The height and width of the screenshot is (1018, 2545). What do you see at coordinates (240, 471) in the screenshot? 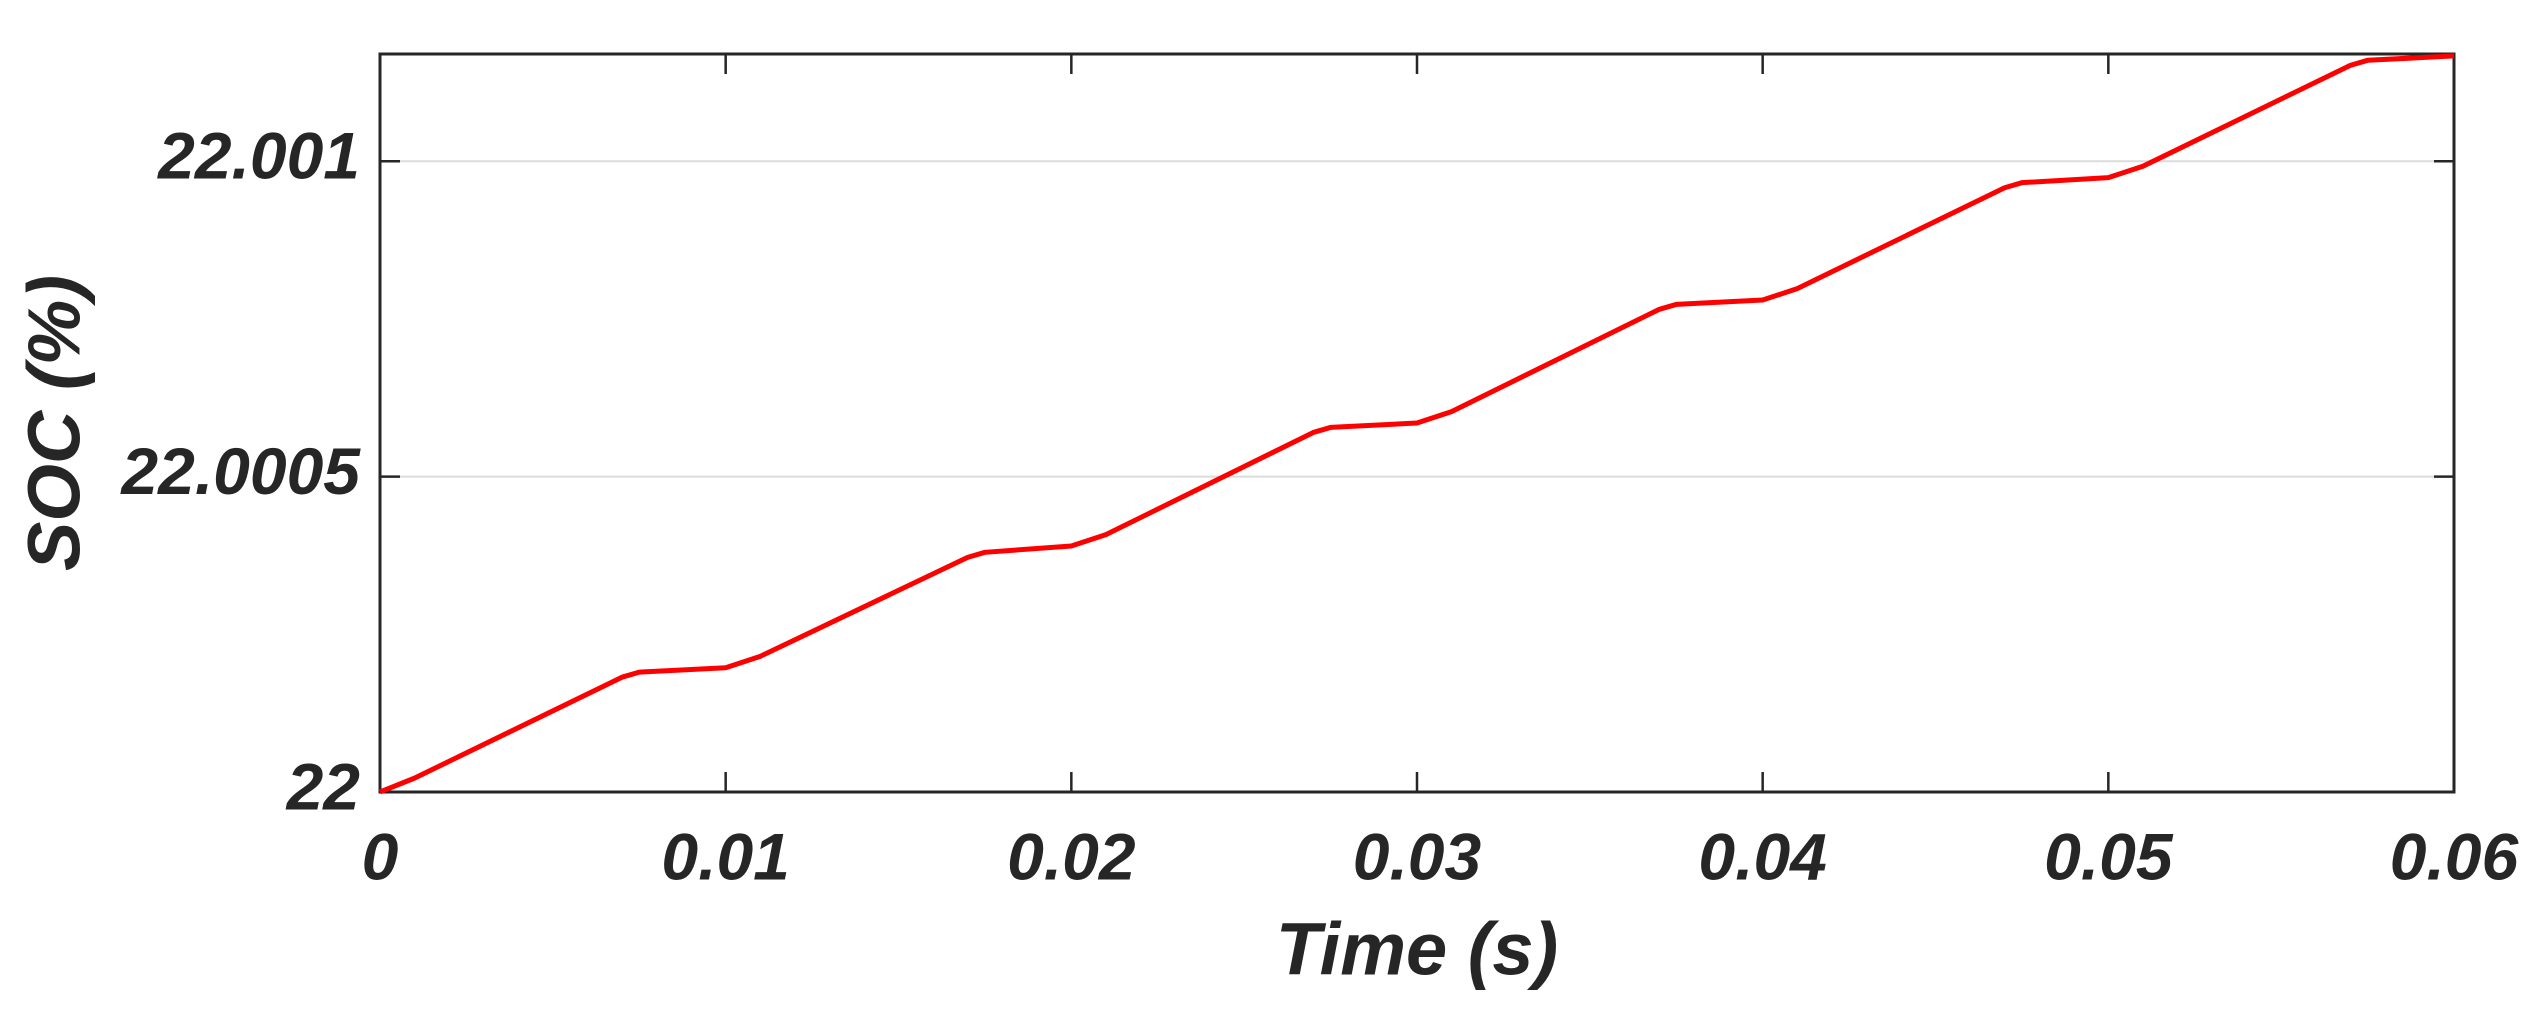
I see `y-tick-label: 22.0005` at bounding box center [240, 471].